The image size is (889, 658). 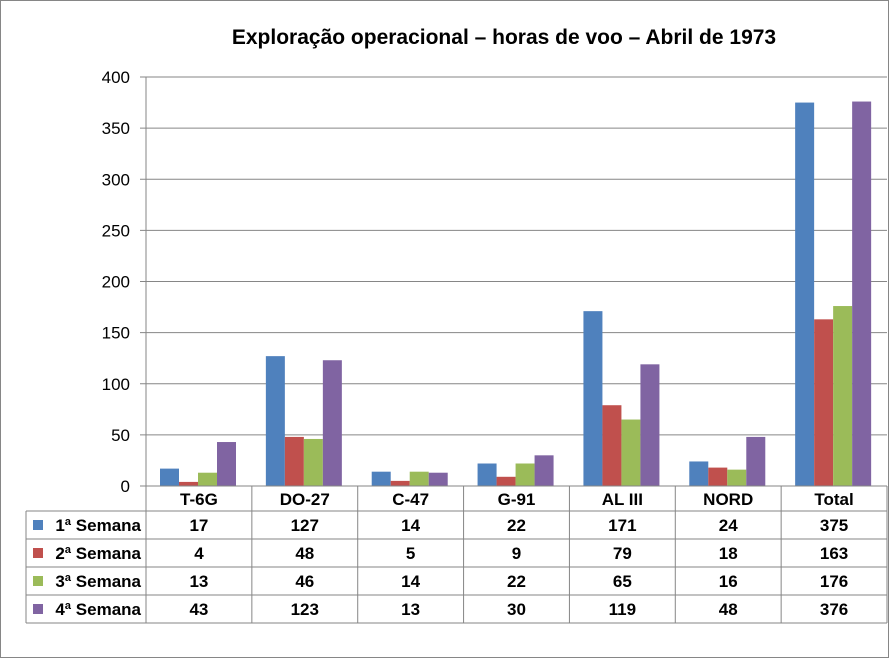 What do you see at coordinates (834, 525) in the screenshot?
I see `data-label: 375` at bounding box center [834, 525].